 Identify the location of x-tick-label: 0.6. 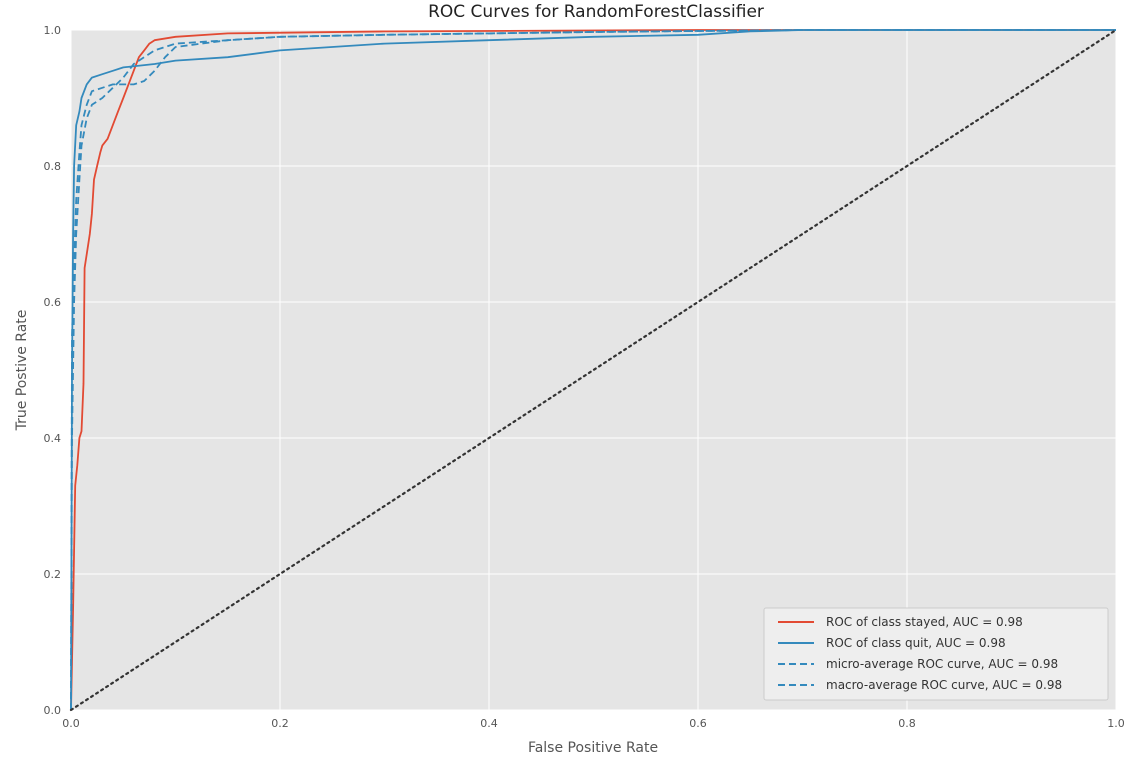
(698, 723).